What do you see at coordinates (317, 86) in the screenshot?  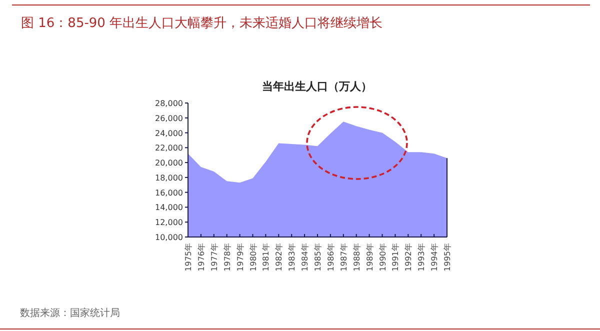 I see `chart-subtitle: 当年出生人口（万人）` at bounding box center [317, 86].